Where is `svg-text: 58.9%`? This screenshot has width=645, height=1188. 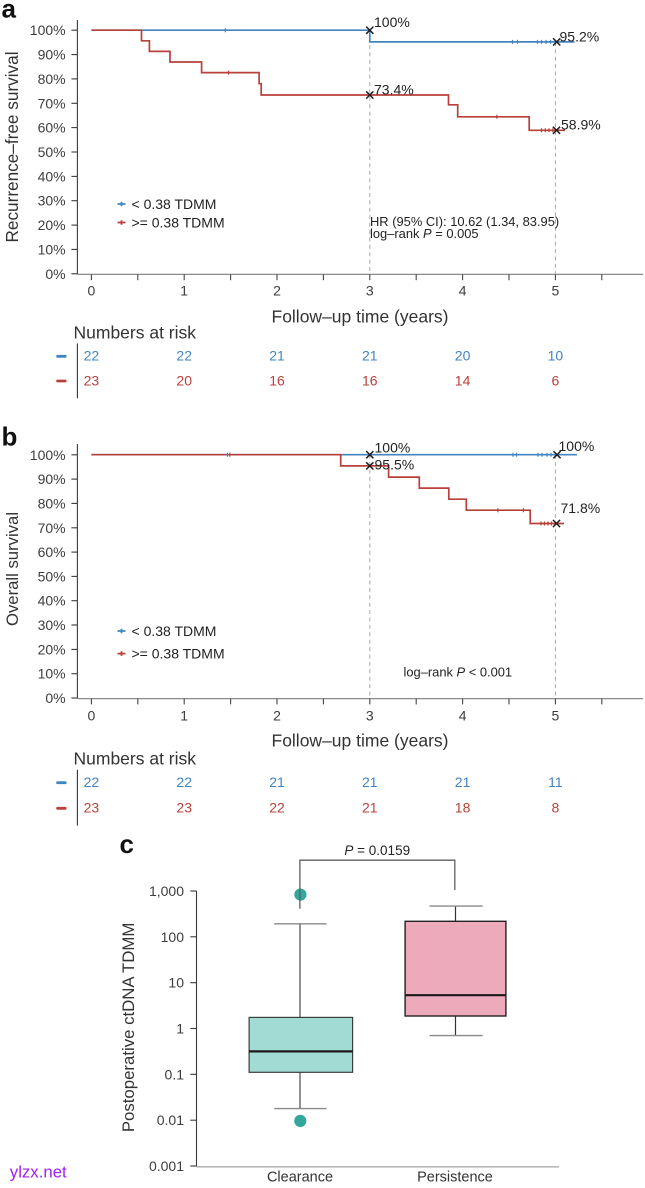
svg-text: 58.9% is located at coordinates (581, 125).